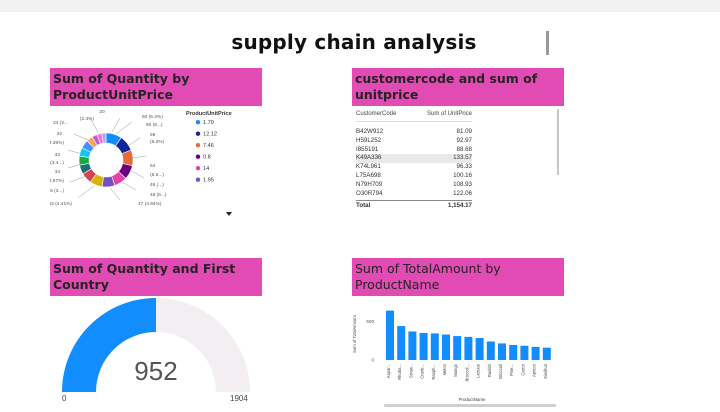  What do you see at coordinates (158, 195) in the screenshot?
I see `donut-data-label: 48 (5...)` at bounding box center [158, 195].